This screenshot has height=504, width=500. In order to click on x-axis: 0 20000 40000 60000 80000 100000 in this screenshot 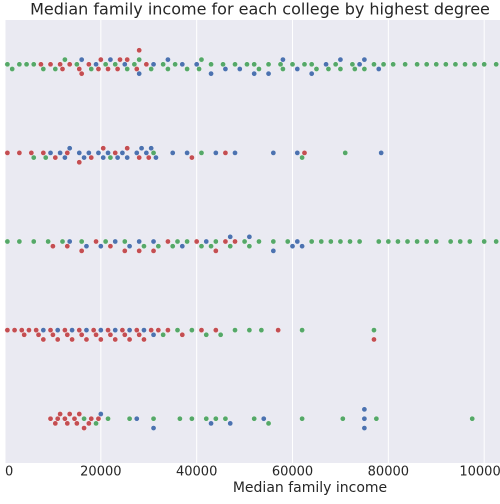, I will do `click(252, 472)`.